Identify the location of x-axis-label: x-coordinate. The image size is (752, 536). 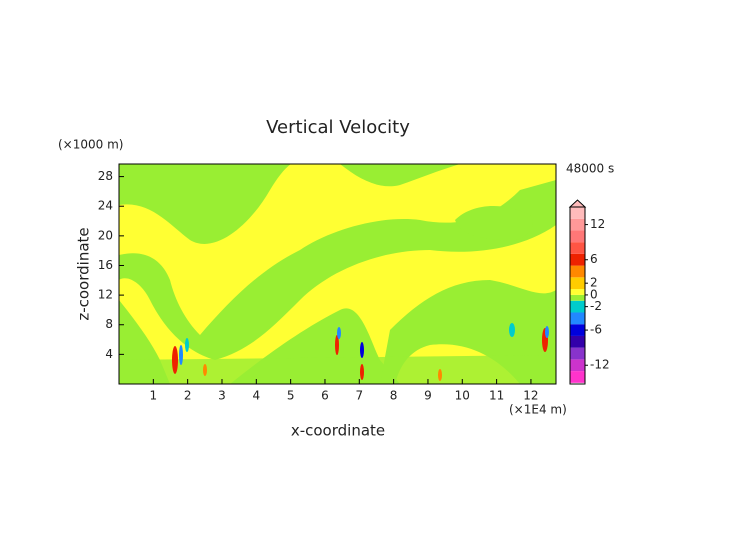
(338, 431).